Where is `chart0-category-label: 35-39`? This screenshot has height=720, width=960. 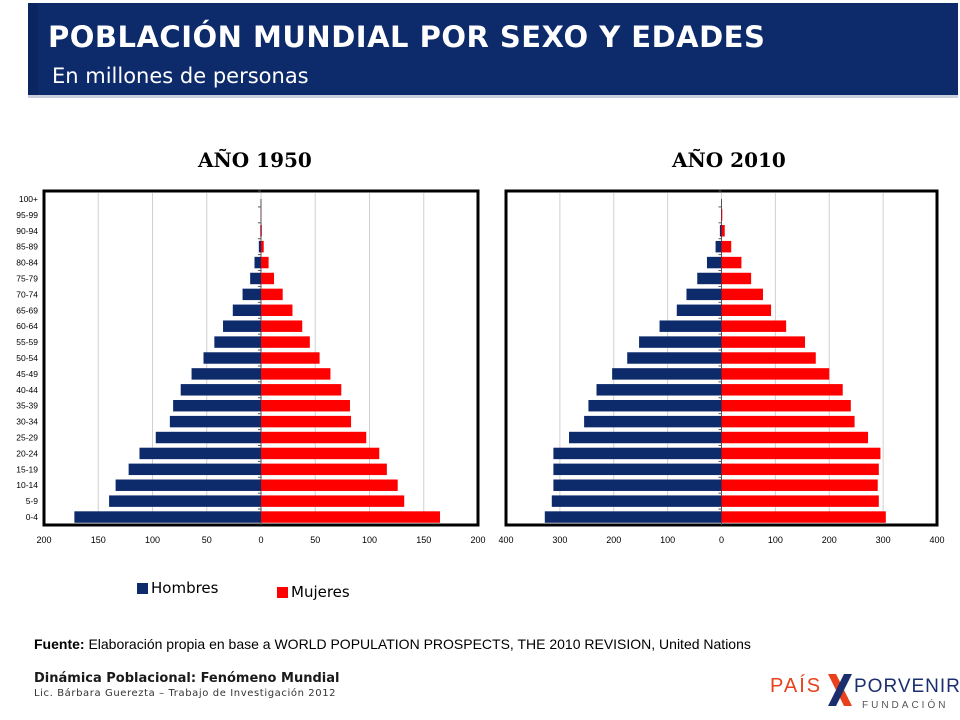 chart0-category-label: 35-39 is located at coordinates (27, 406).